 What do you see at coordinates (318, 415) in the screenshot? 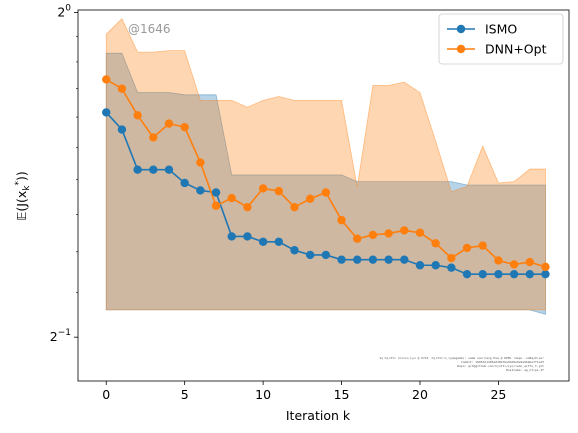
I see `x-axis-label: Iteration k` at bounding box center [318, 415].